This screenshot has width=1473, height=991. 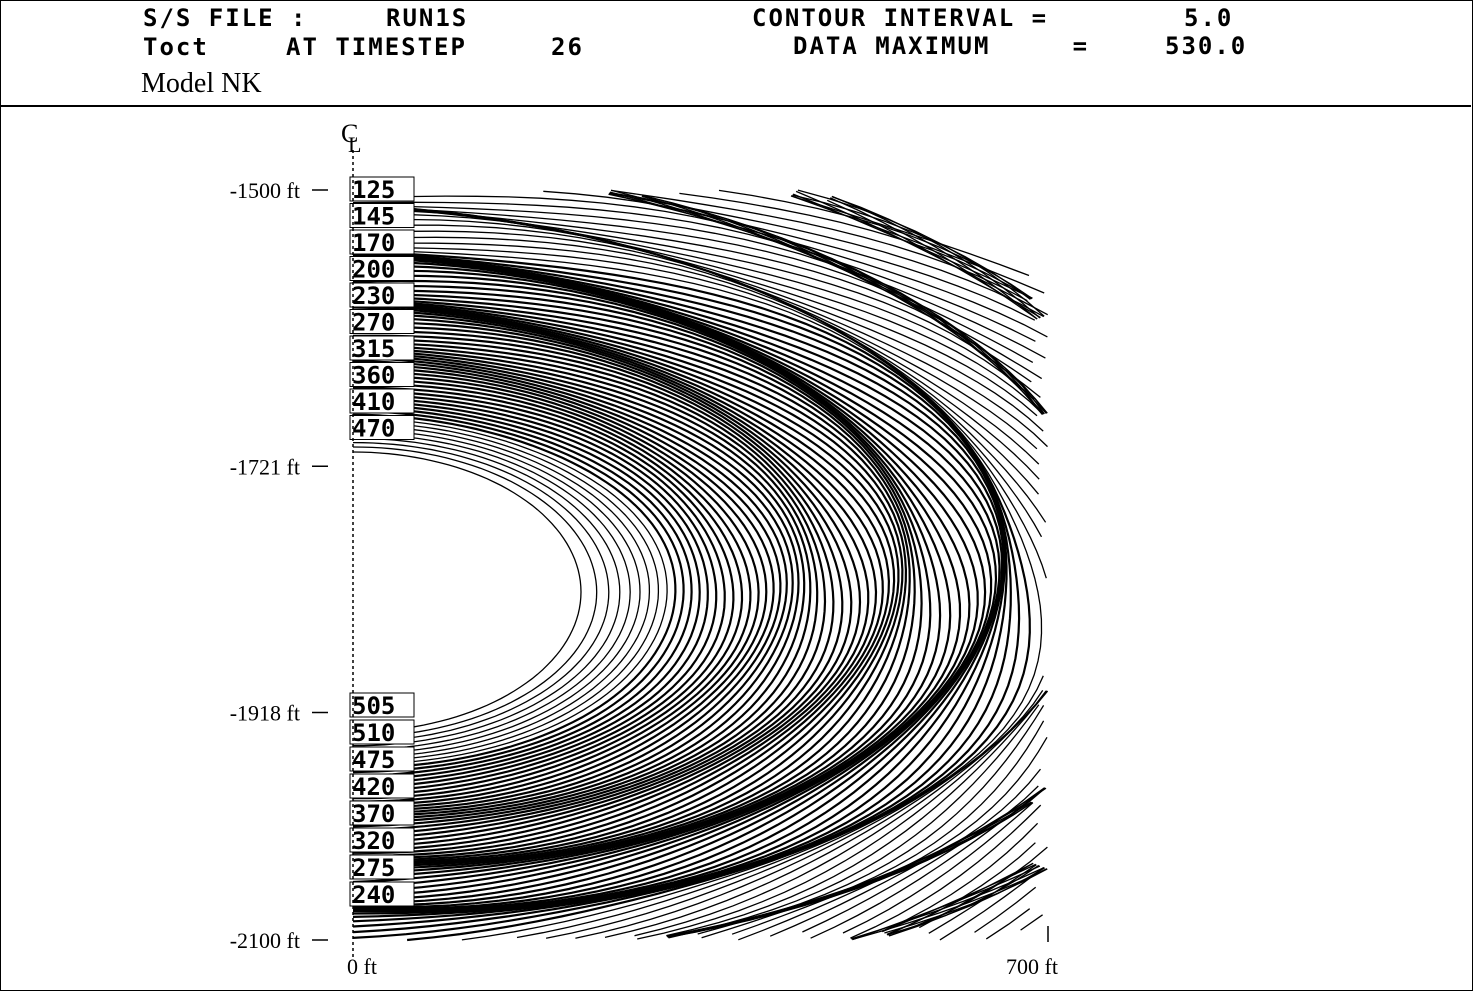 What do you see at coordinates (225, 18) in the screenshot?
I see `file-label: S/S FILE :` at bounding box center [225, 18].